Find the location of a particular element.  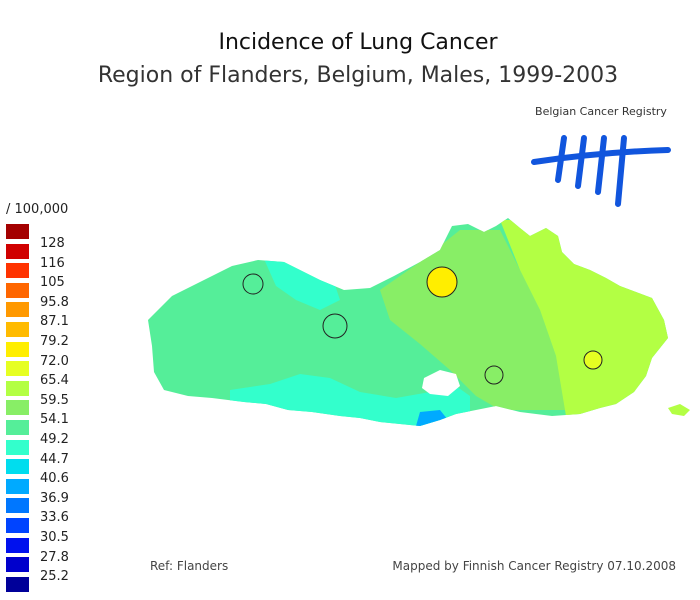

legend-label: 128 is located at coordinates (52, 243).